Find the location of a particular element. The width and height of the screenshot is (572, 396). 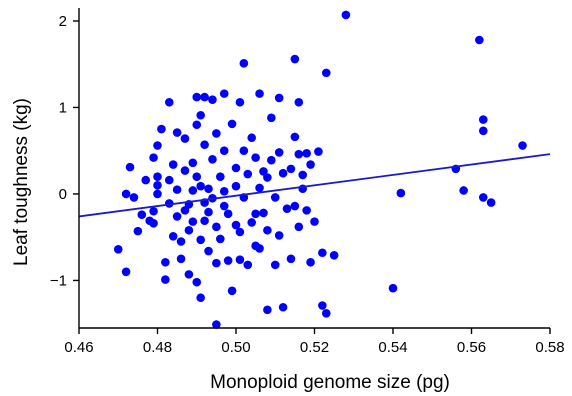

trend-line is located at coordinates (314, 185).